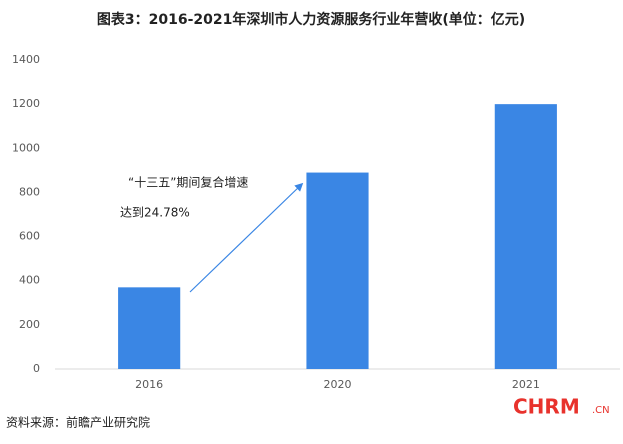 Image resolution: width=623 pixels, height=444 pixels. What do you see at coordinates (149, 384) in the screenshot?
I see `x-tick-label: 2016` at bounding box center [149, 384].